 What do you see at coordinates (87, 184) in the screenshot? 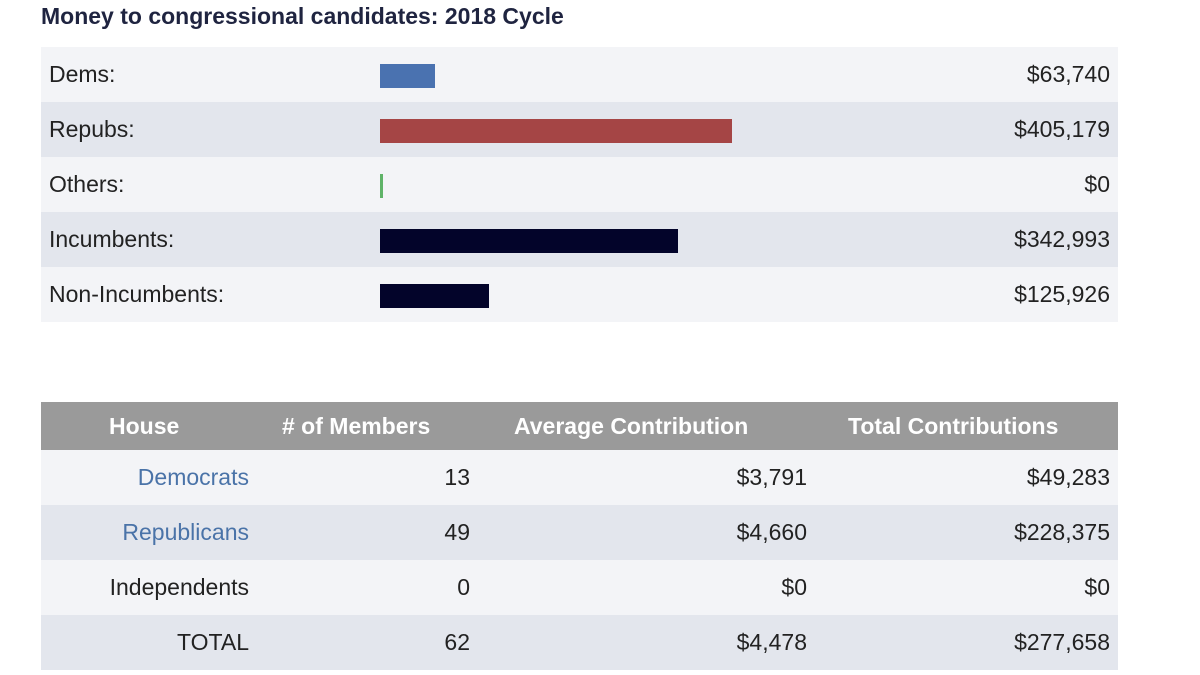
I see `summary-label: Others:` at bounding box center [87, 184].